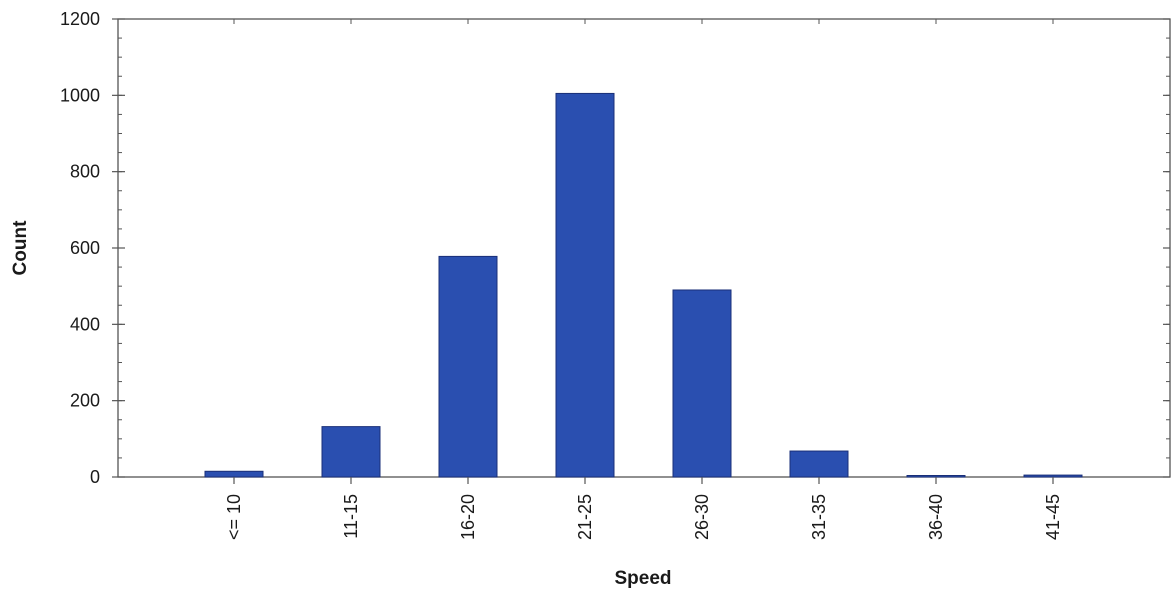 The image size is (1175, 592). I want to click on x-tick-label: 21-25, so click(585, 517).